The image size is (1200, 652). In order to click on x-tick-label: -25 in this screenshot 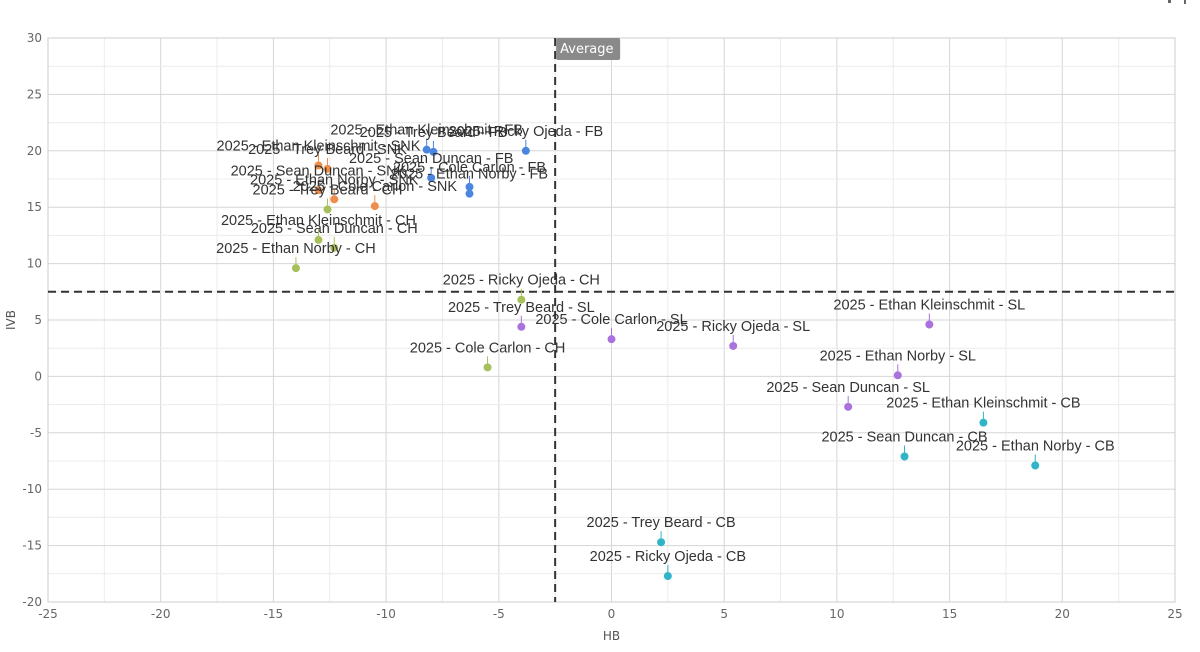, I will do `click(48, 614)`.